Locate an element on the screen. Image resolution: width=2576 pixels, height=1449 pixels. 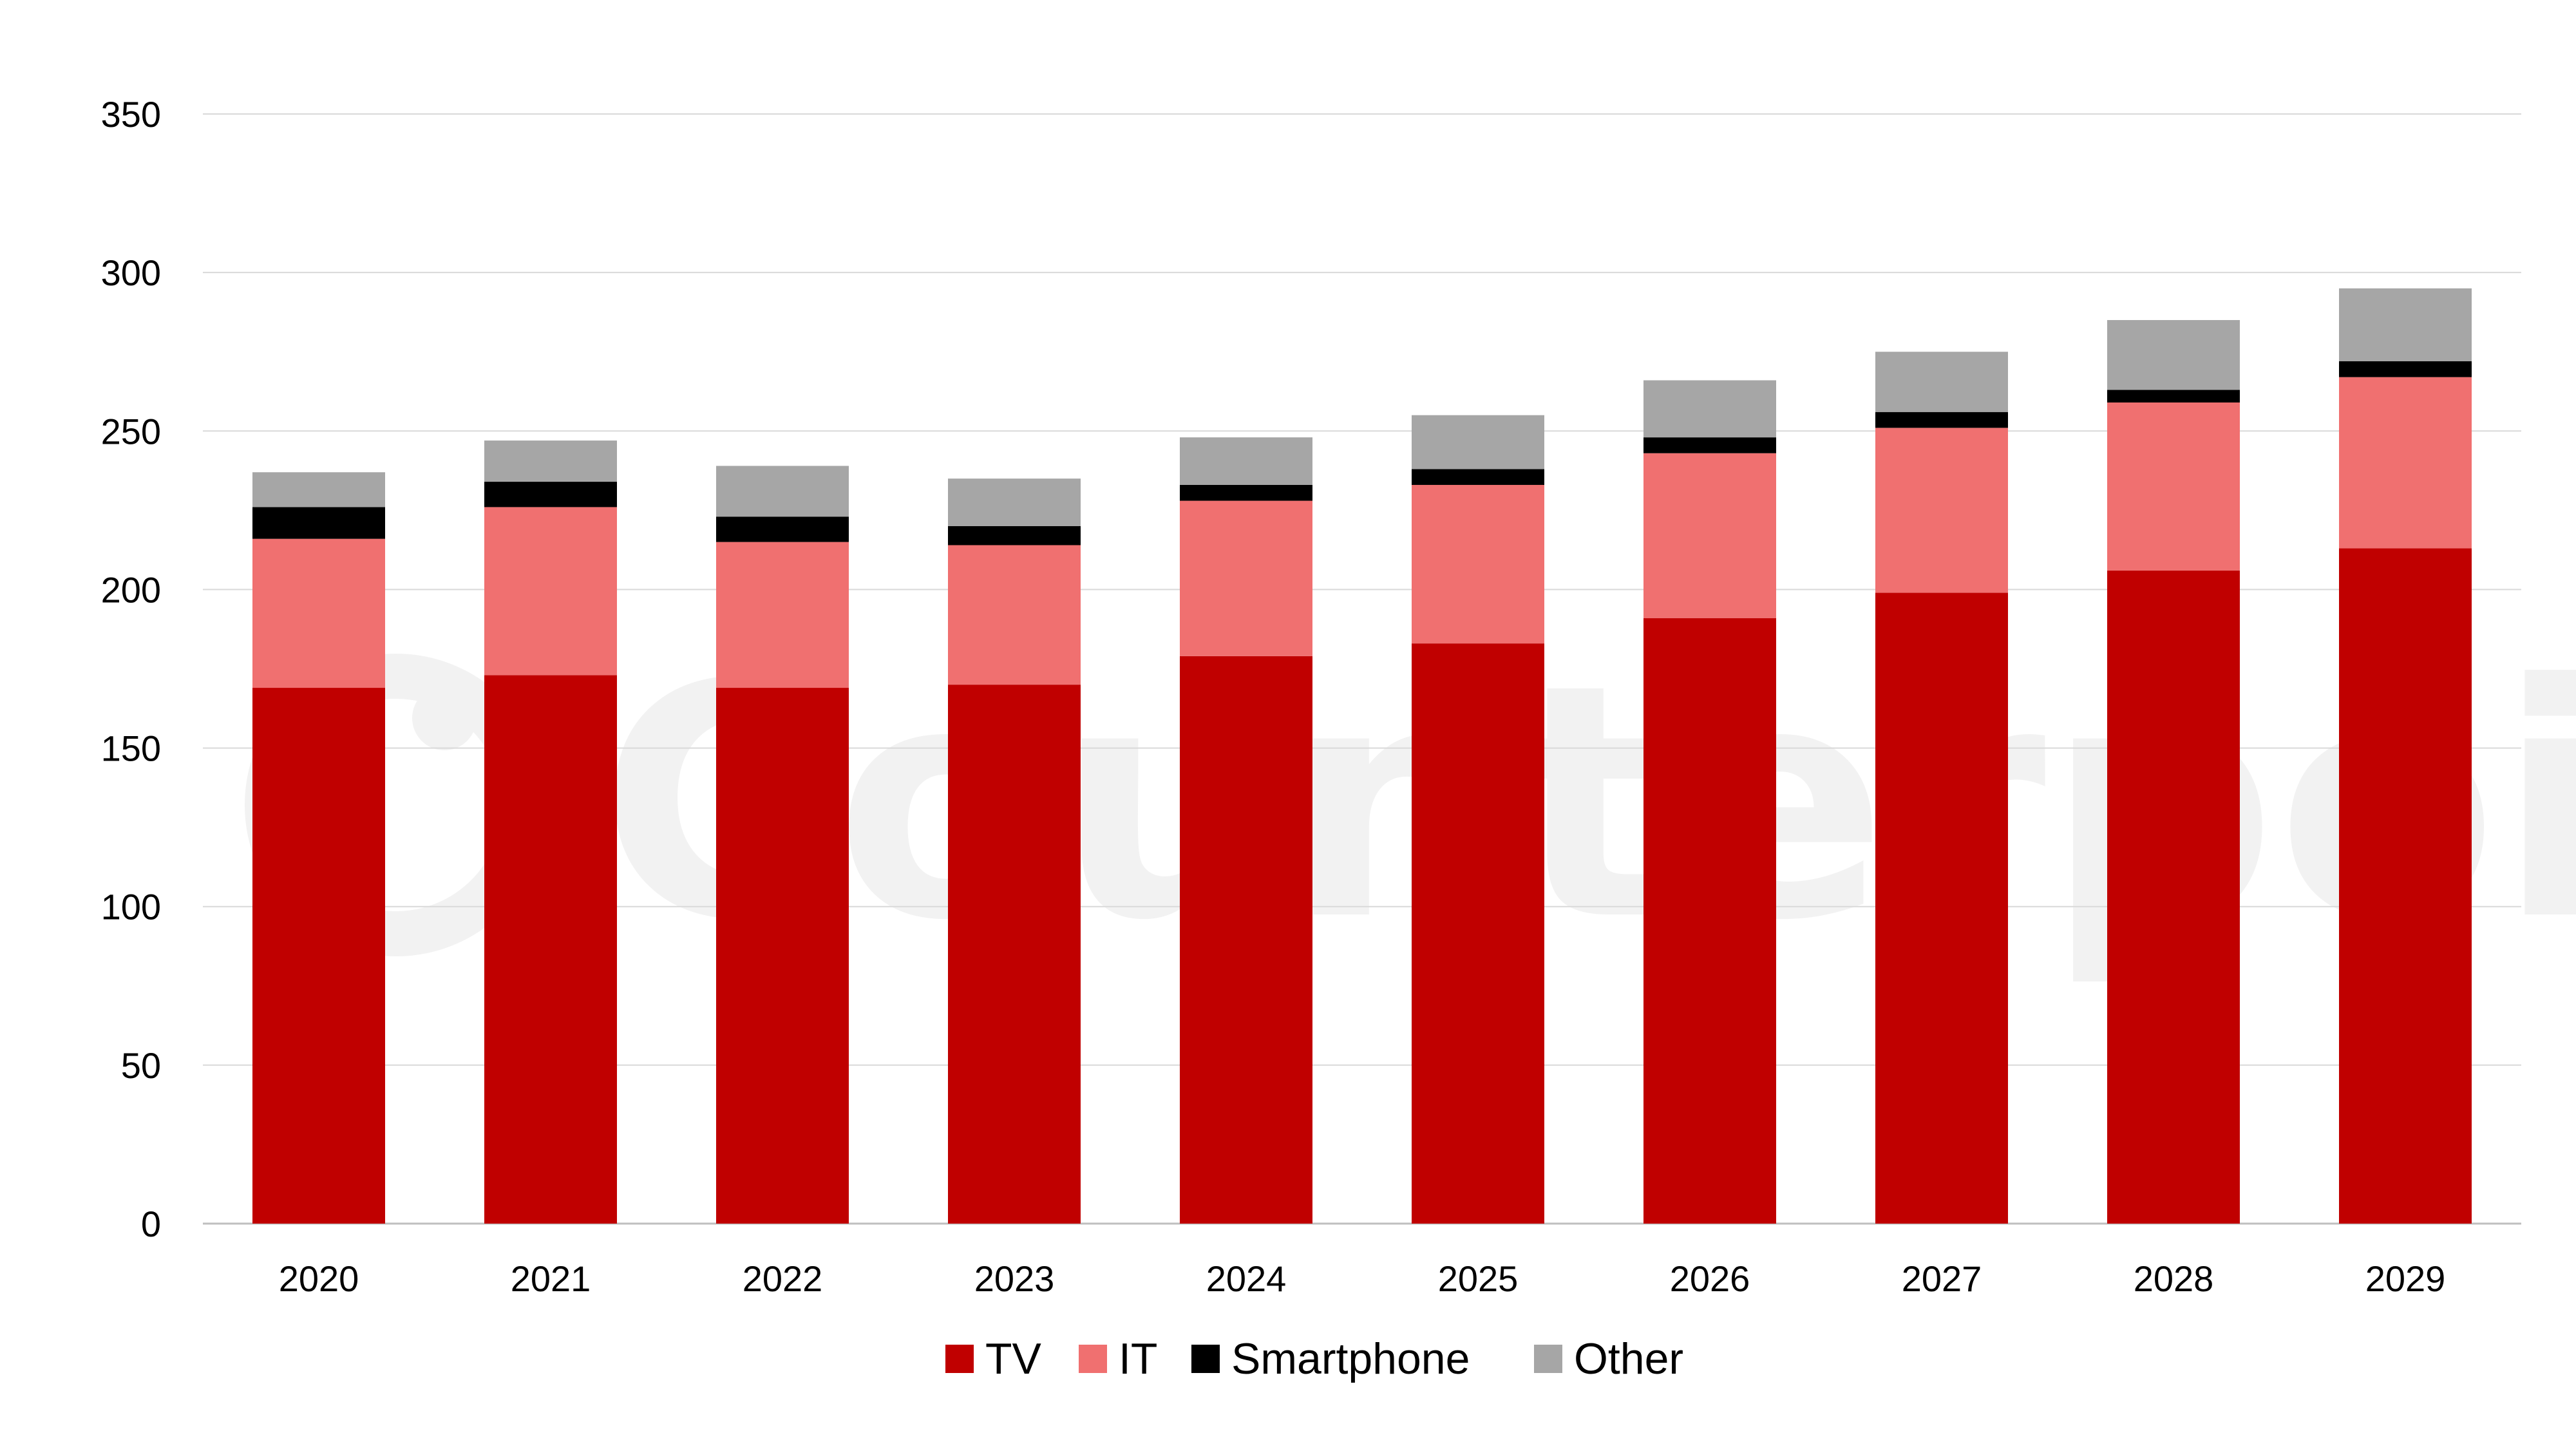
y-tick-label: 250 is located at coordinates (131, 431).